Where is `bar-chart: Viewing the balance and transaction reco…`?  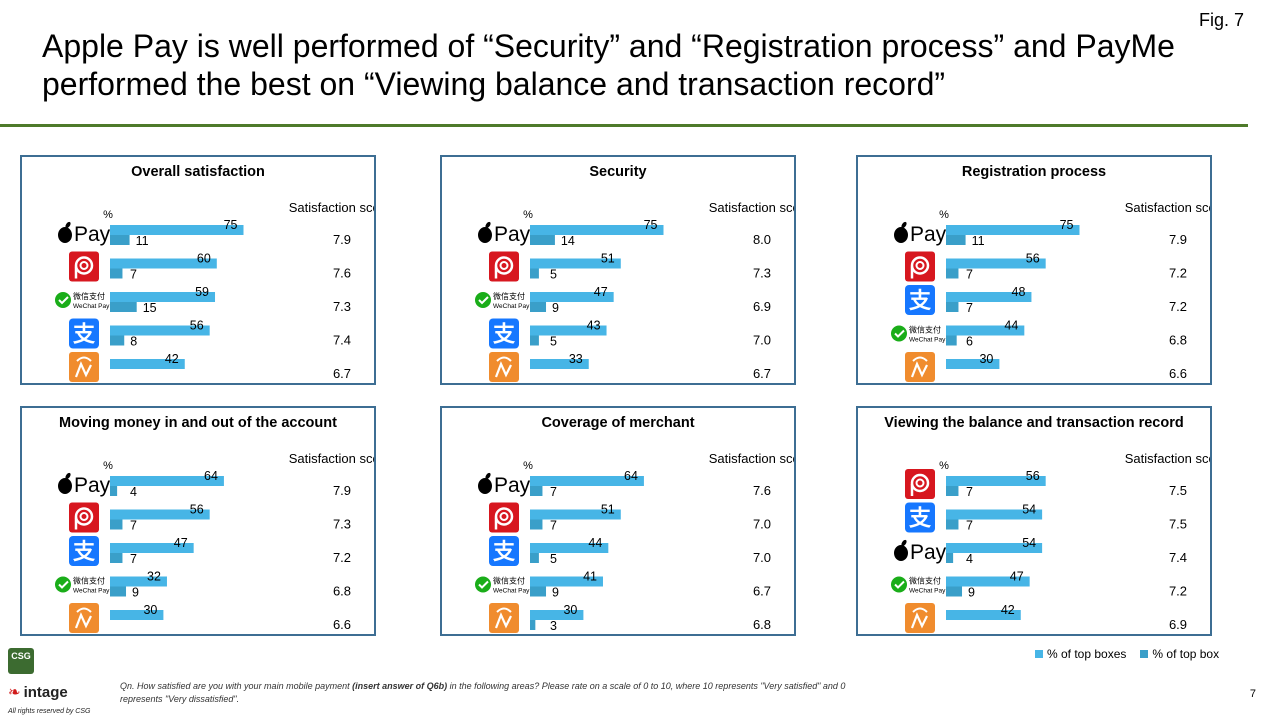
bar-chart: Viewing the balance and transaction reco… is located at coordinates (1047, 524).